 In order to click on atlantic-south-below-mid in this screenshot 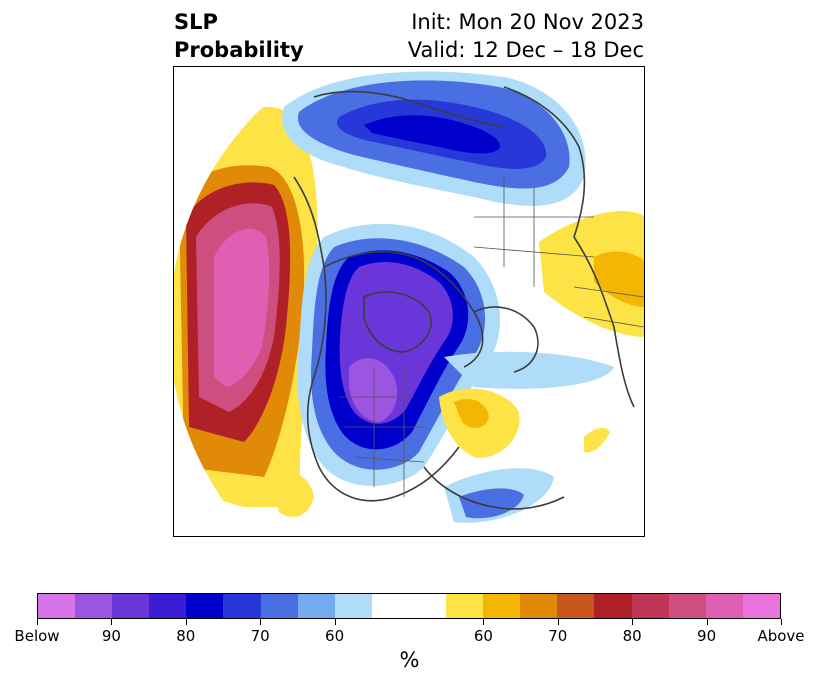, I will do `click(491, 503)`.